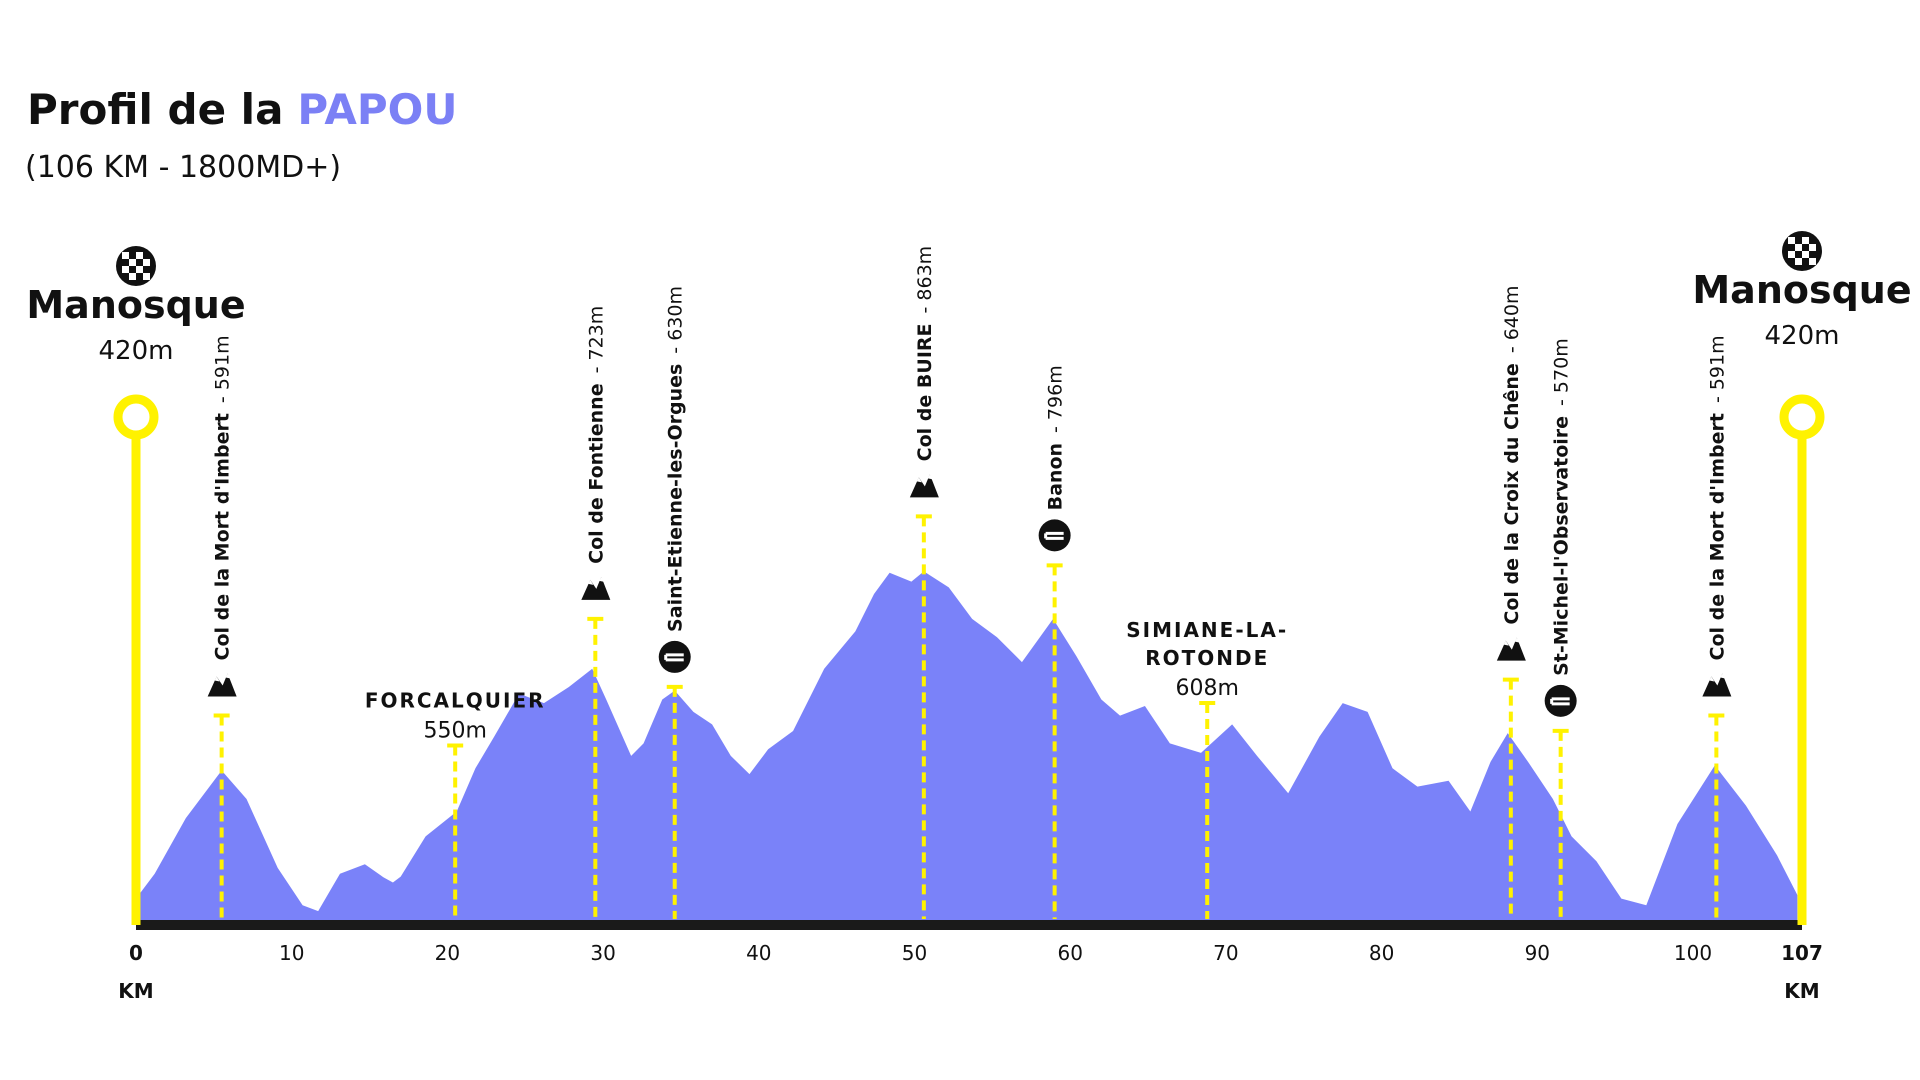  What do you see at coordinates (925, 280) in the screenshot?
I see `waypoint-elevation: - 863m` at bounding box center [925, 280].